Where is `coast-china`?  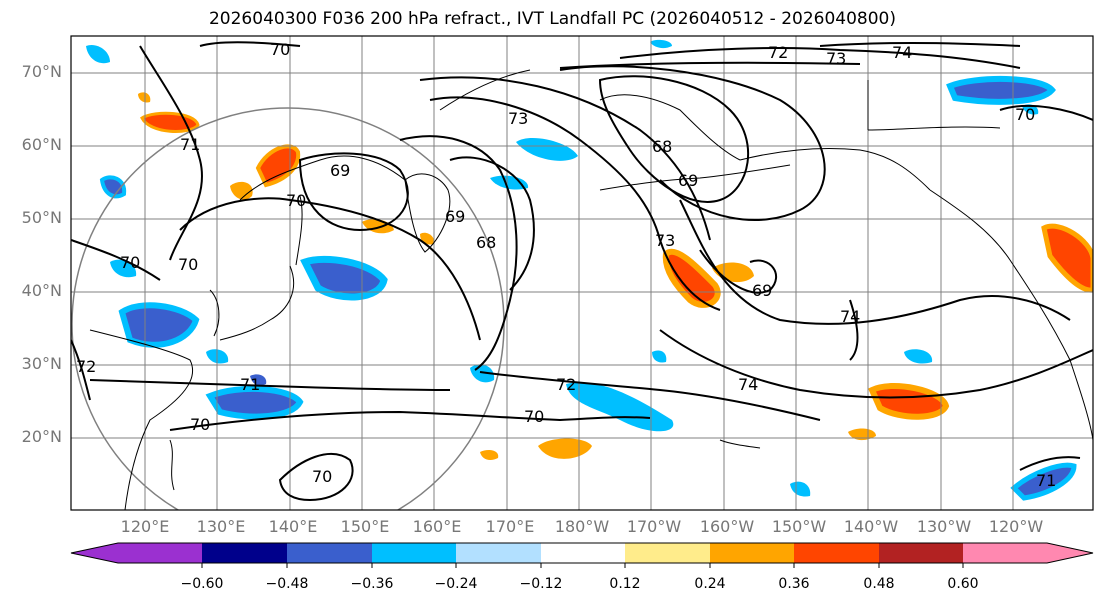 coast-china is located at coordinates (141, 419).